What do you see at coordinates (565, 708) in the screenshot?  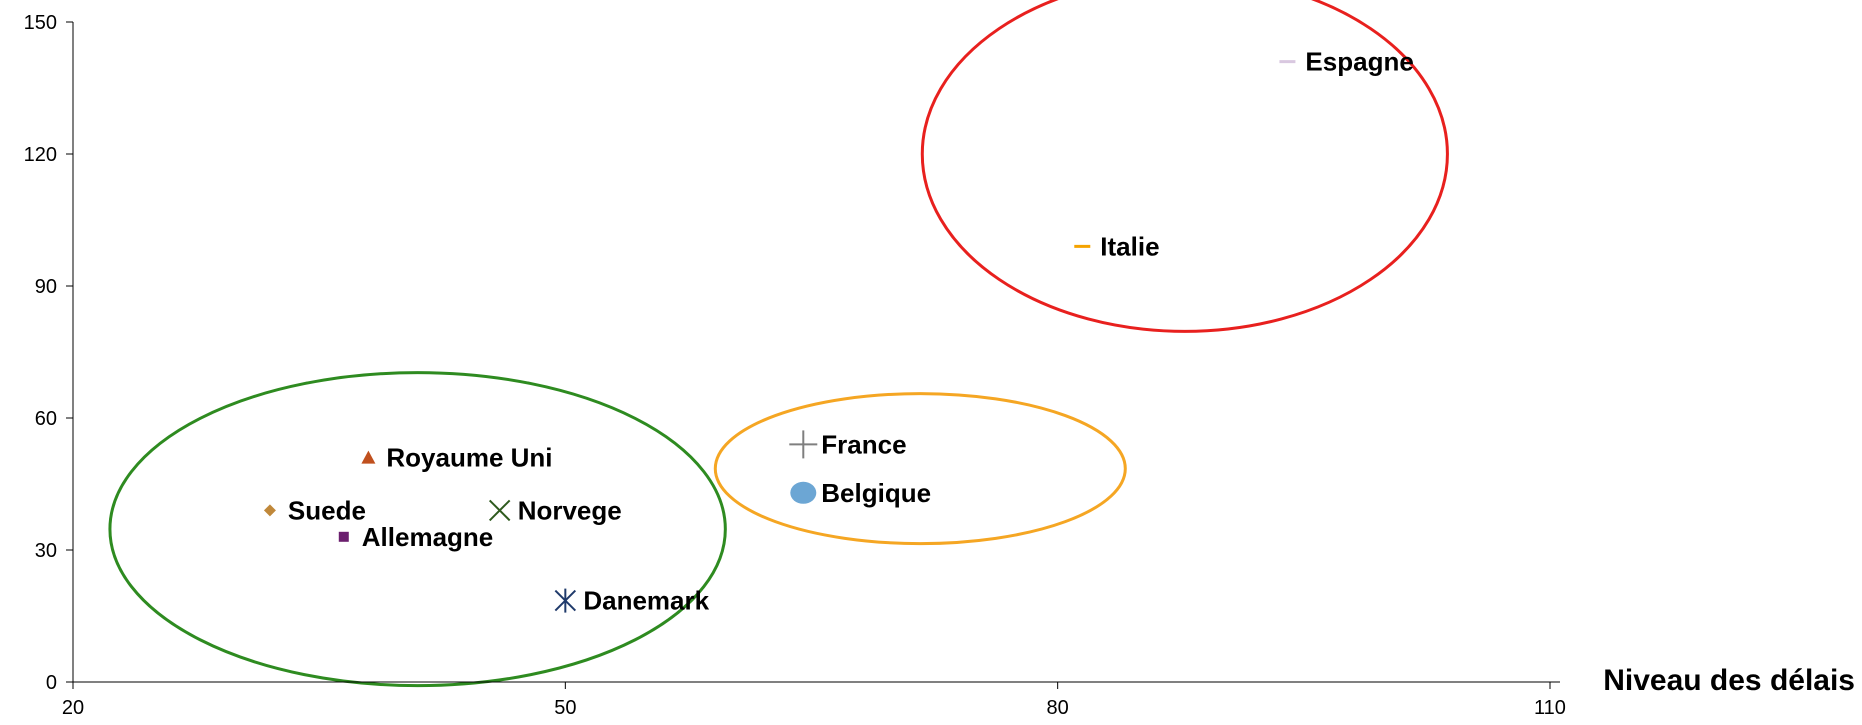 I see `x-tick-label: 50` at bounding box center [565, 708].